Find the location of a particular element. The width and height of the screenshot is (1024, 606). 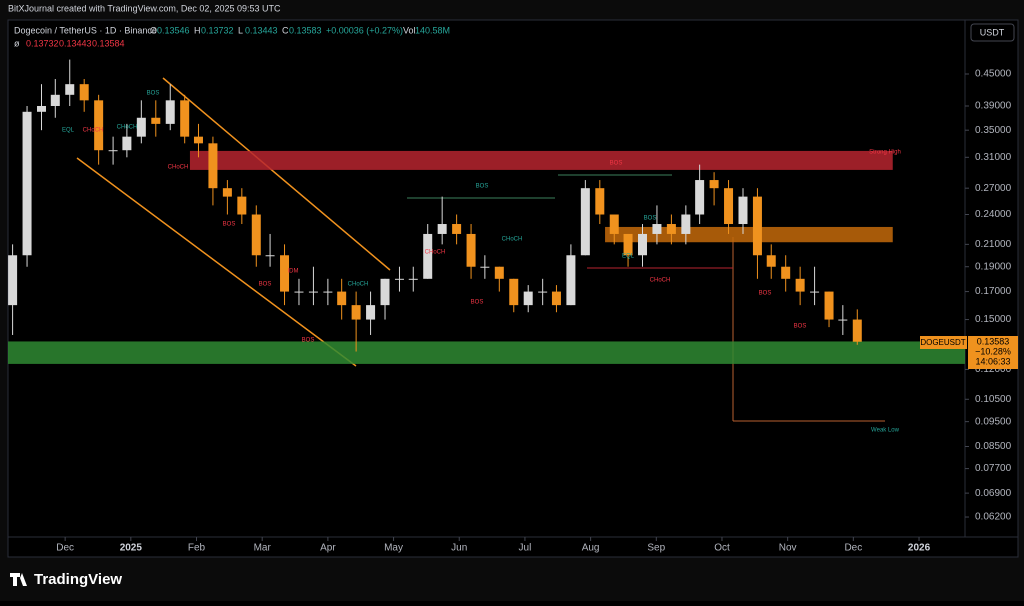

y-tick-label: 0.12000 is located at coordinates (993, 369).